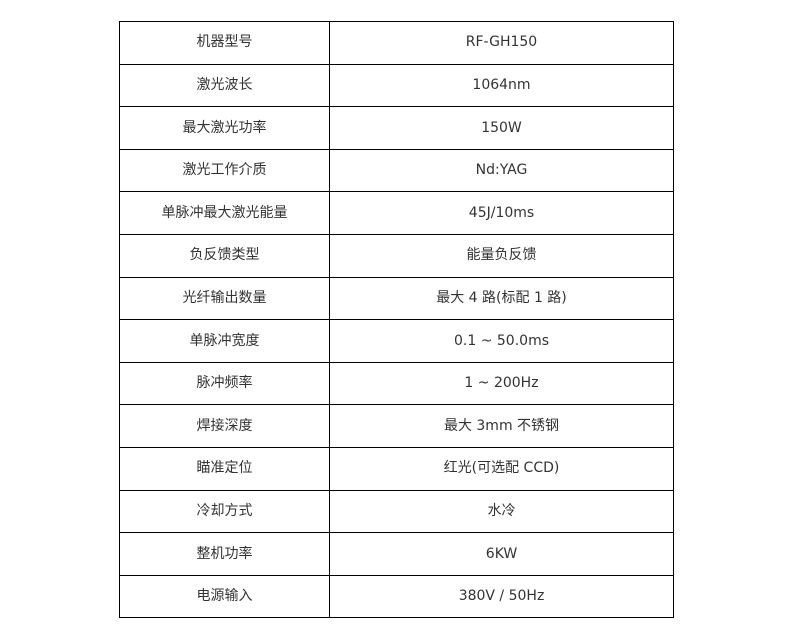 This screenshot has height=640, width=793. What do you see at coordinates (501, 426) in the screenshot?
I see `spec-value-cell: 最大 3mm 不锈钢` at bounding box center [501, 426].